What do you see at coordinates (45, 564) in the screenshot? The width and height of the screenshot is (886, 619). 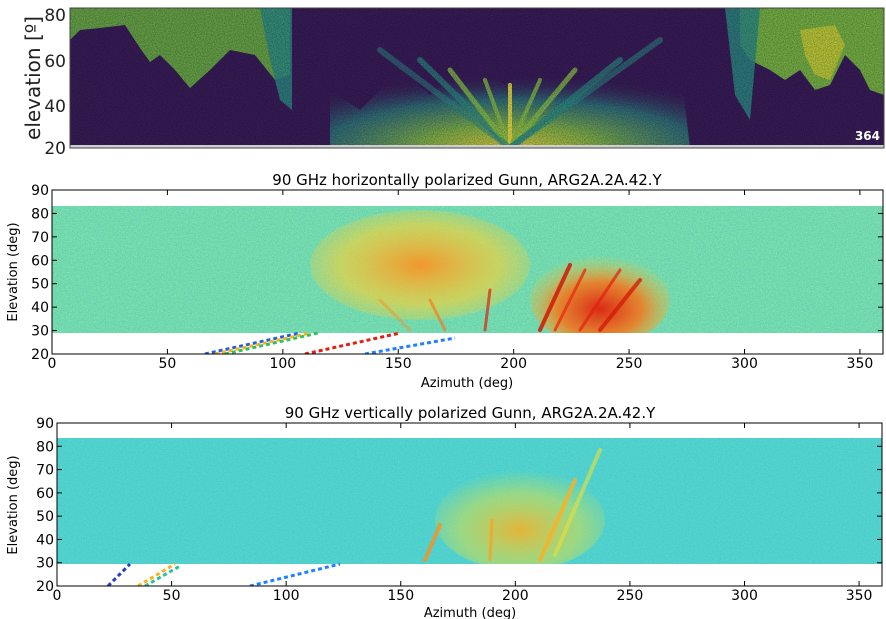 I see `panel3-y-tick-label: 30` at bounding box center [45, 564].